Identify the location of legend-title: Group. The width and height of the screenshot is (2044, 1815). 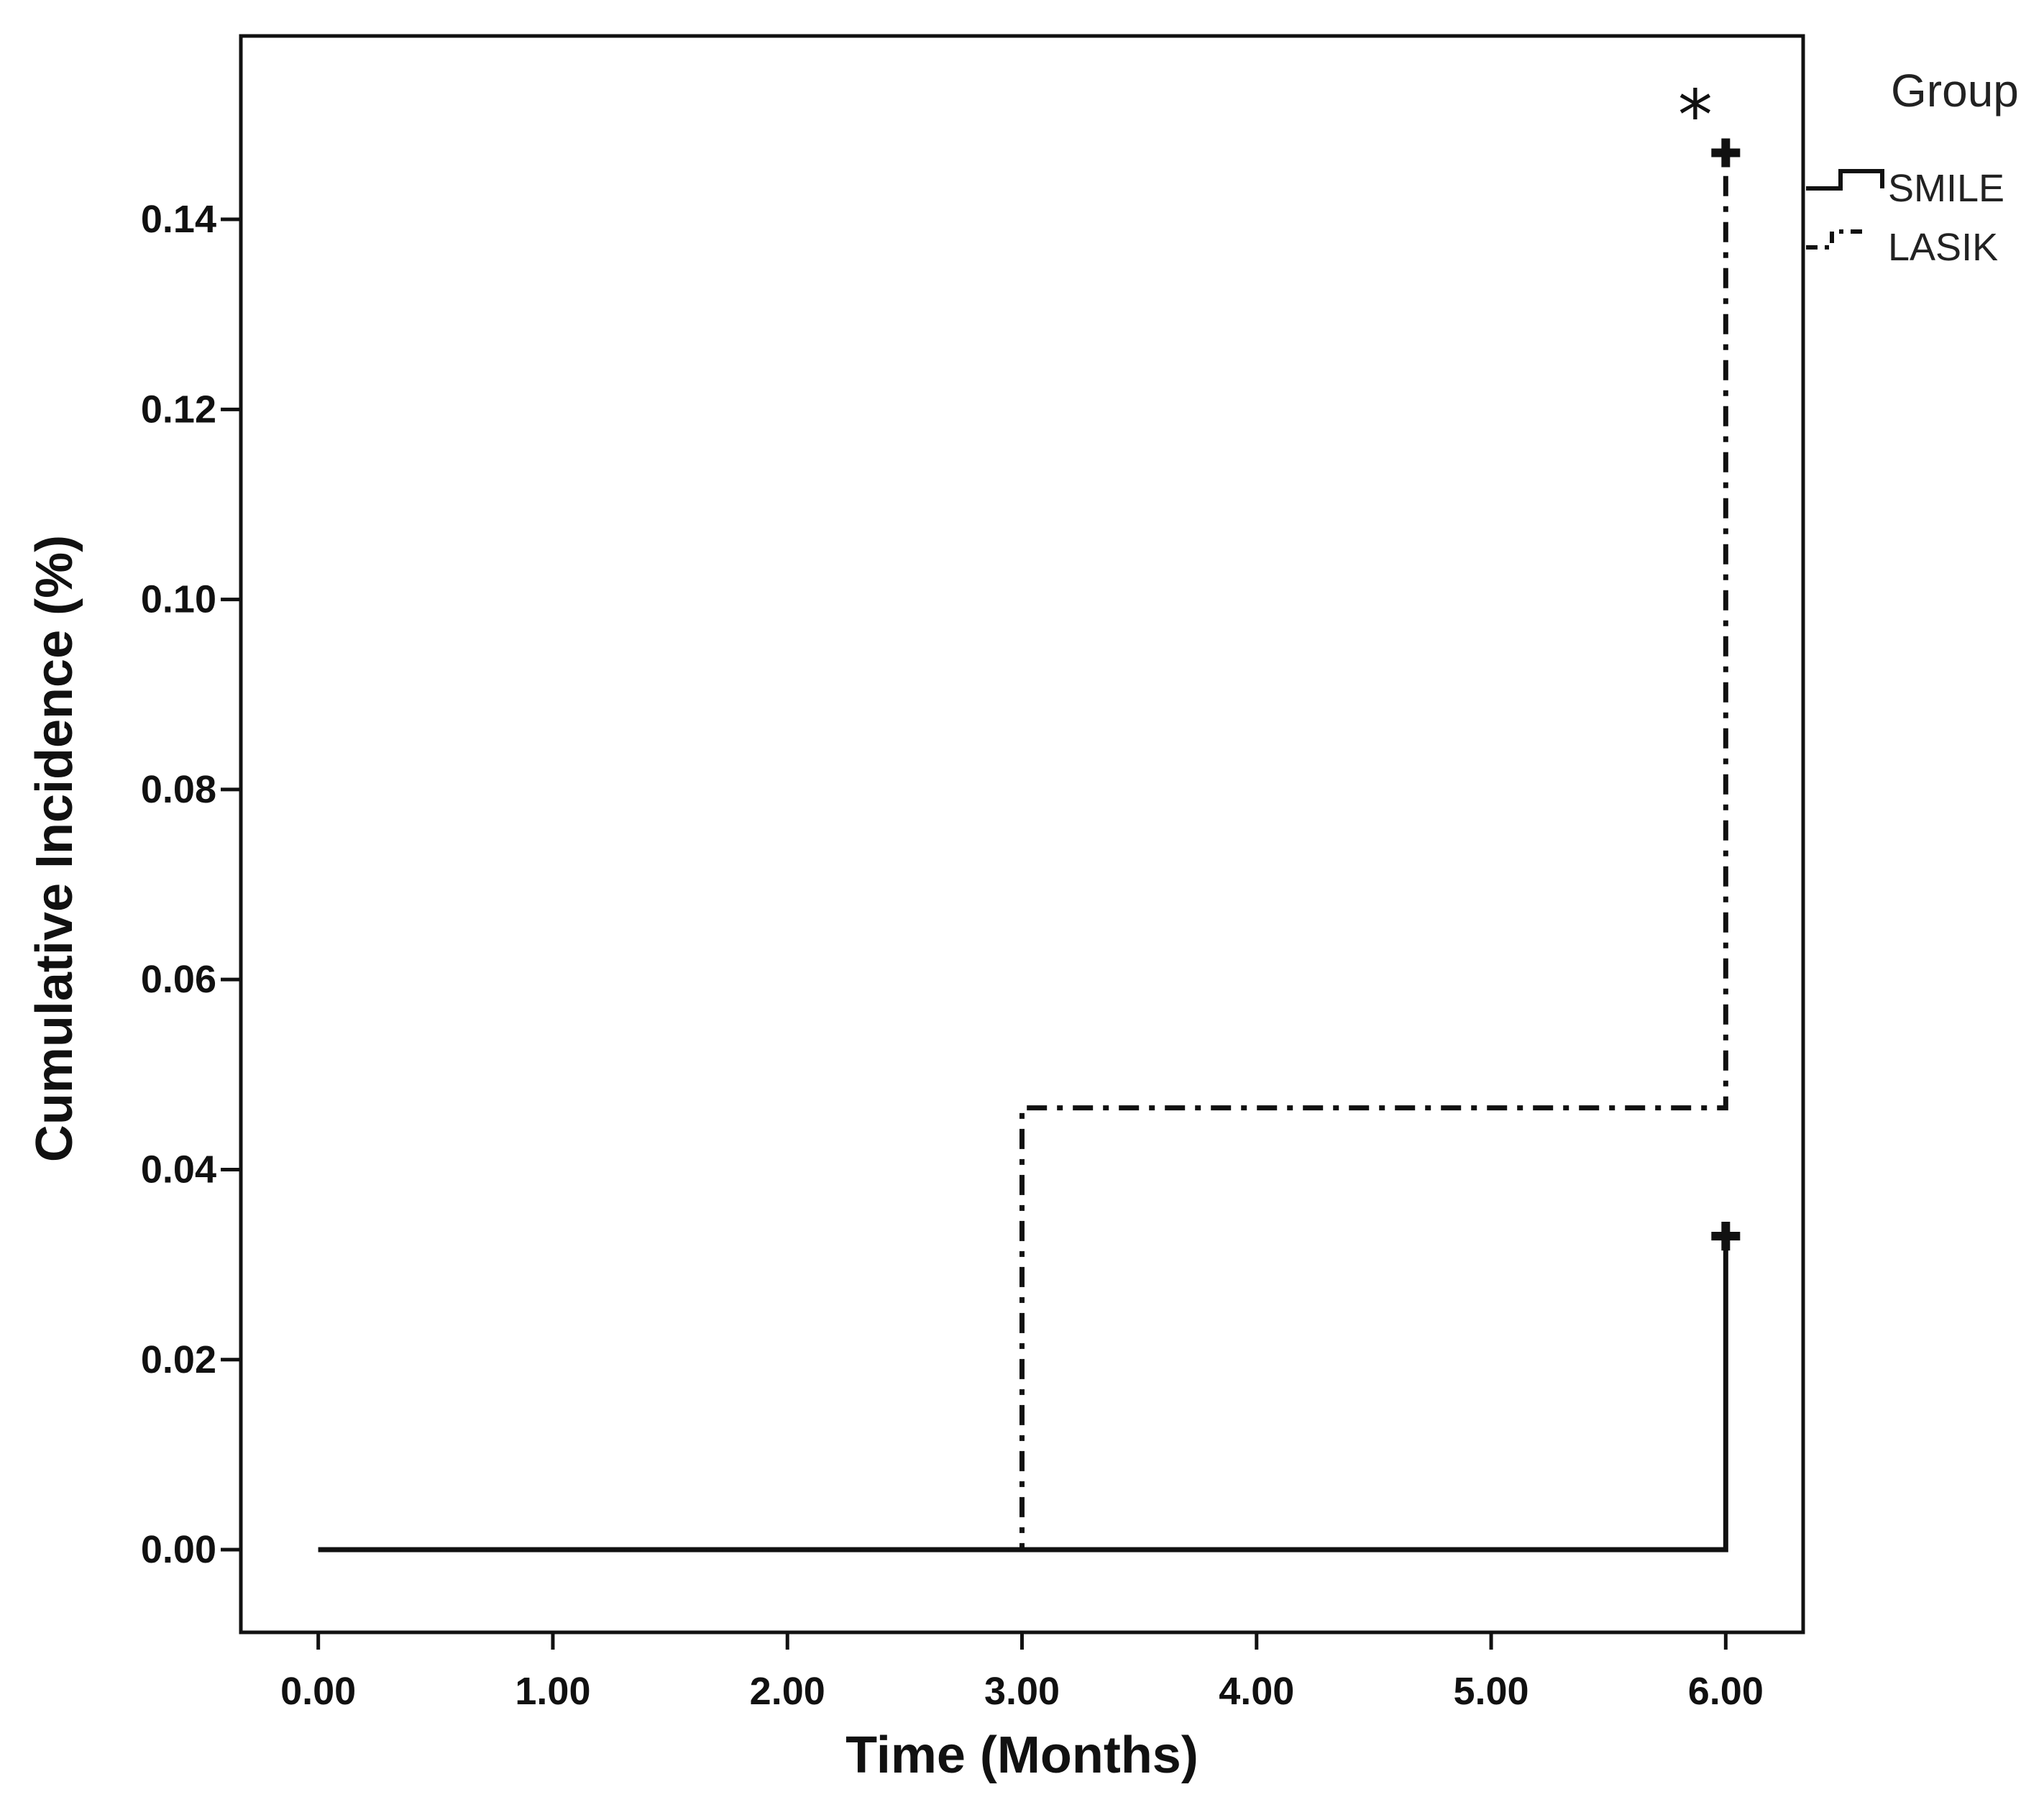
(1955, 90).